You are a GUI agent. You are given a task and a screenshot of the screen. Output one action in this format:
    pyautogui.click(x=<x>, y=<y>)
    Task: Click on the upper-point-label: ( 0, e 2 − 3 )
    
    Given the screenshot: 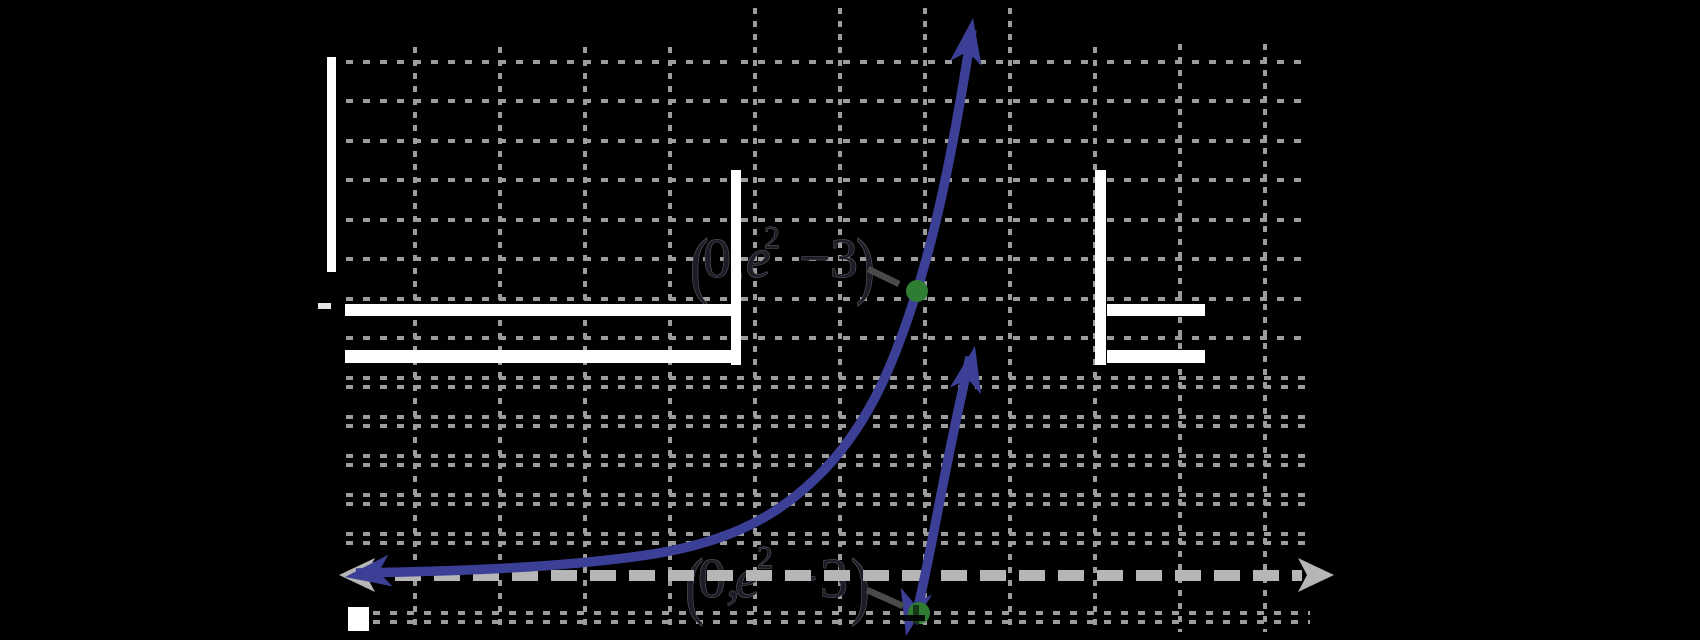 What is the action you would take?
    pyautogui.click(x=782, y=263)
    